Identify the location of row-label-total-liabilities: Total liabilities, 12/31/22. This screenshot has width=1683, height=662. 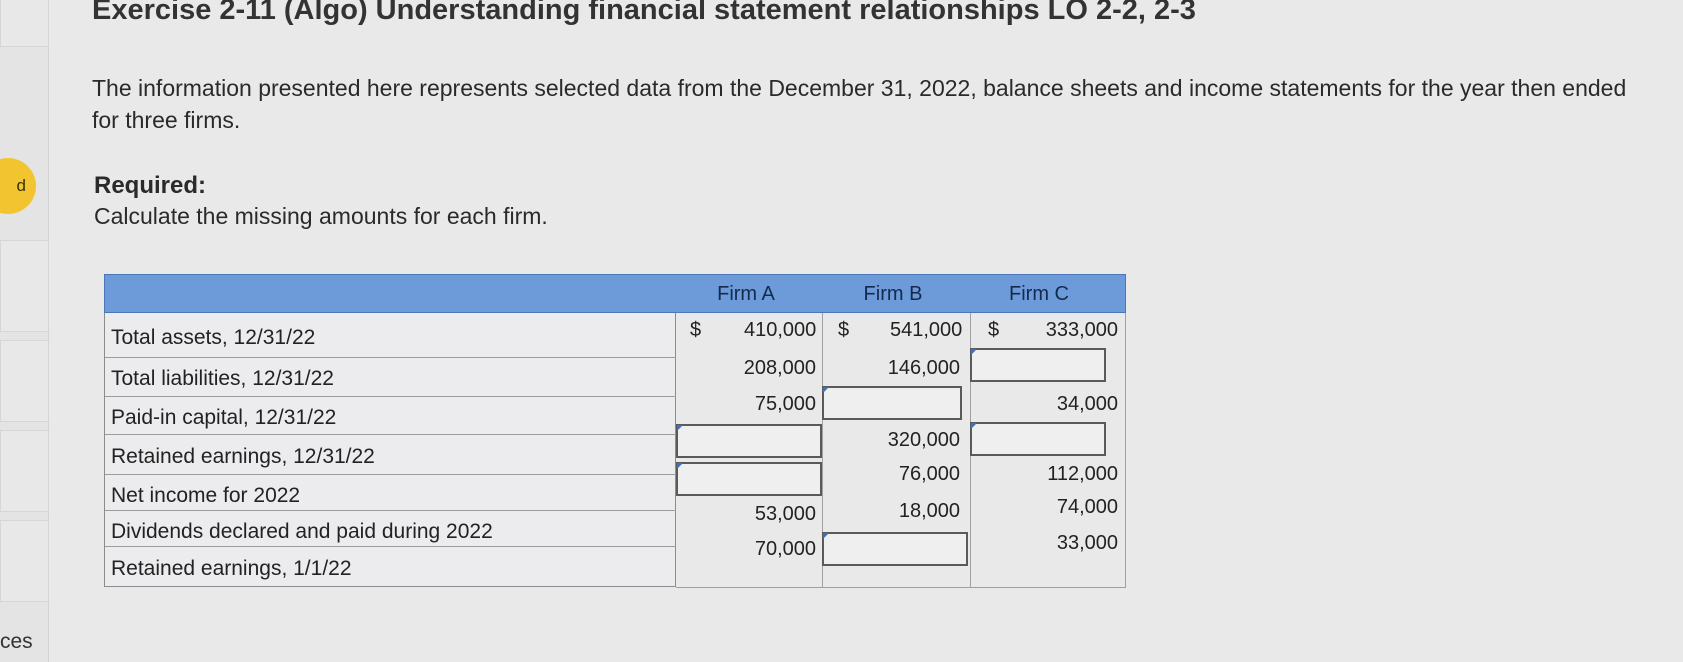
(390, 377).